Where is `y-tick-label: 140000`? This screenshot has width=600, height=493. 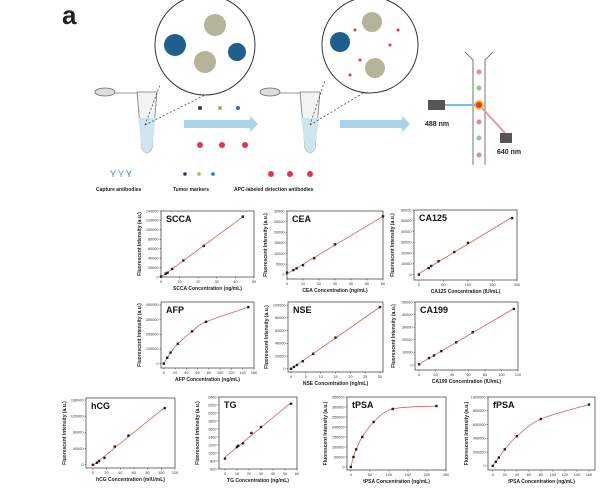 y-tick-label: 140000 is located at coordinates (152, 211).